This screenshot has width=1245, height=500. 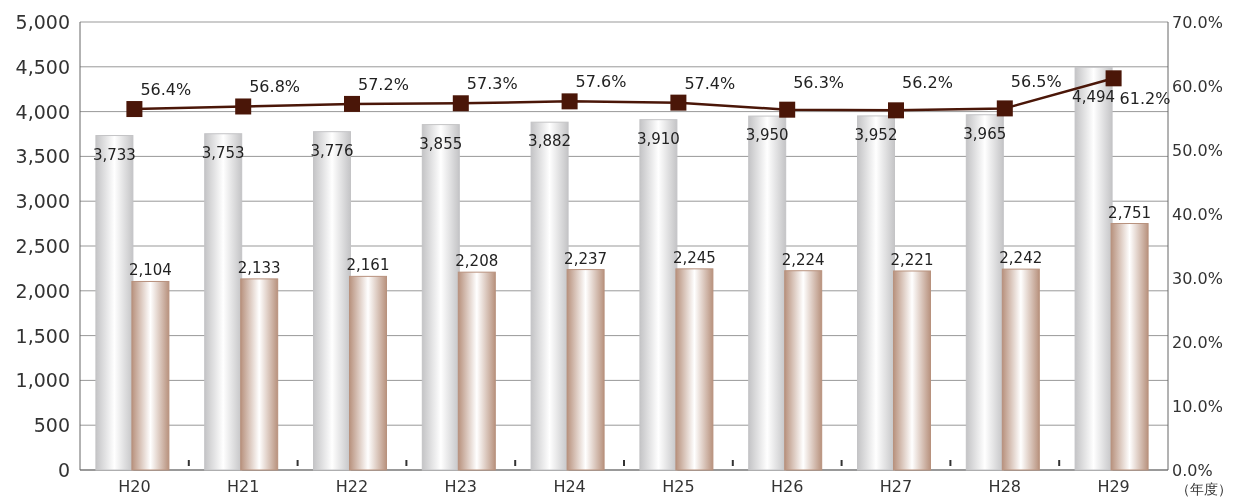 I want to click on y-tick-label: 4,000, so click(x=42, y=111).